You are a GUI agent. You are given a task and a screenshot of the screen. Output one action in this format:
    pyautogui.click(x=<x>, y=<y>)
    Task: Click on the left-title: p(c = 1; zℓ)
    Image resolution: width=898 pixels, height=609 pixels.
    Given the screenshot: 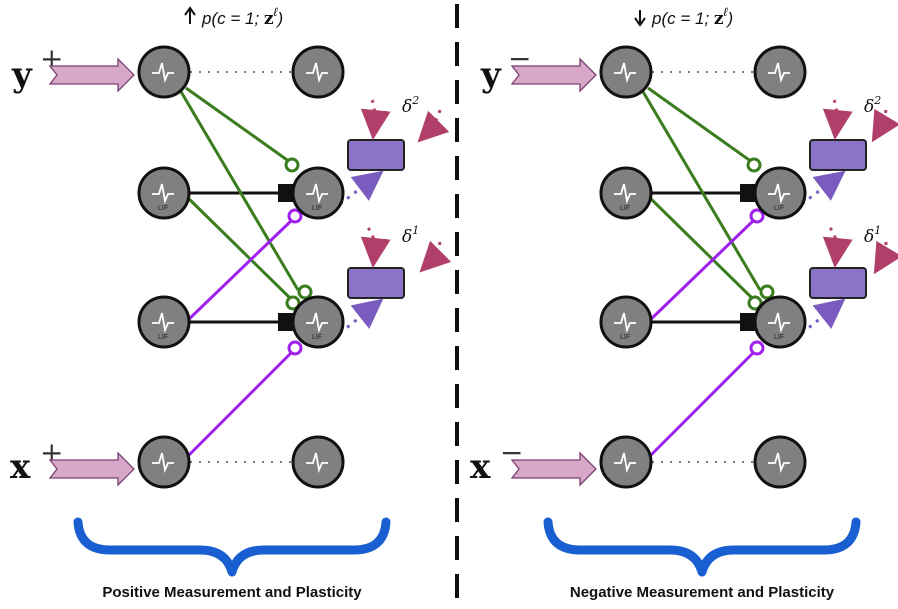 What is the action you would take?
    pyautogui.click(x=233, y=17)
    